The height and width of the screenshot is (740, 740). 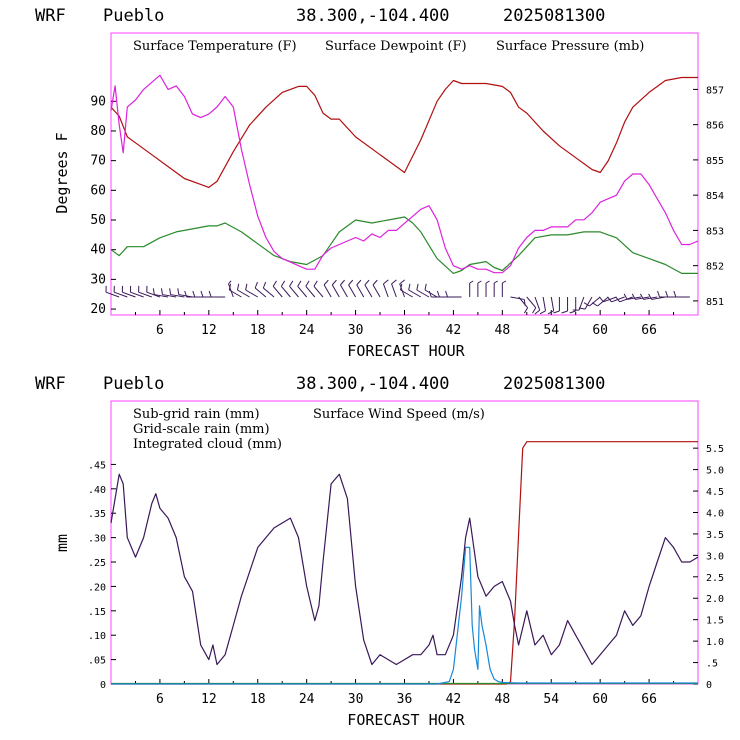 I want to click on x-tick-label: 6, so click(x=160, y=330).